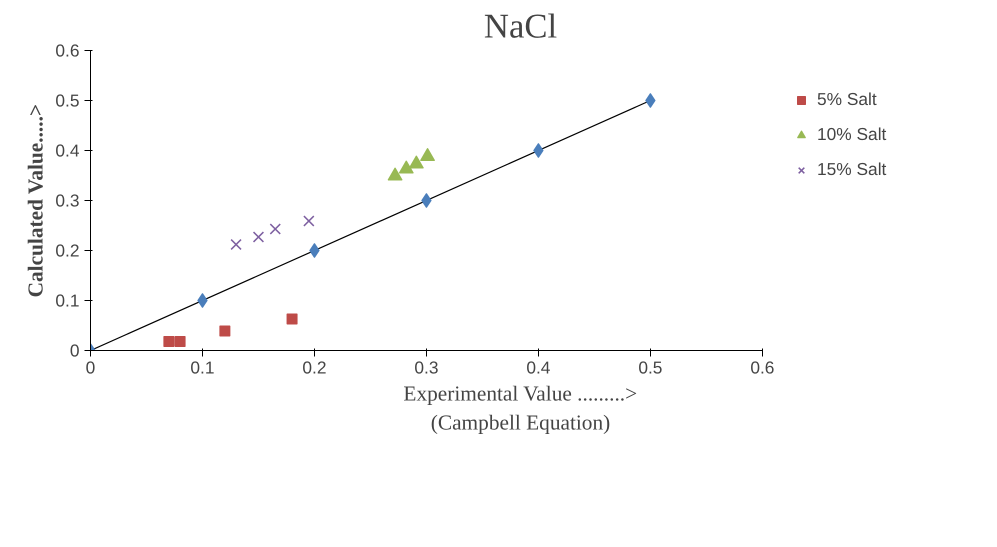 Image resolution: width=997 pixels, height=547 pixels. What do you see at coordinates (650, 368) in the screenshot?
I see `x-tick-label: 0.5` at bounding box center [650, 368].